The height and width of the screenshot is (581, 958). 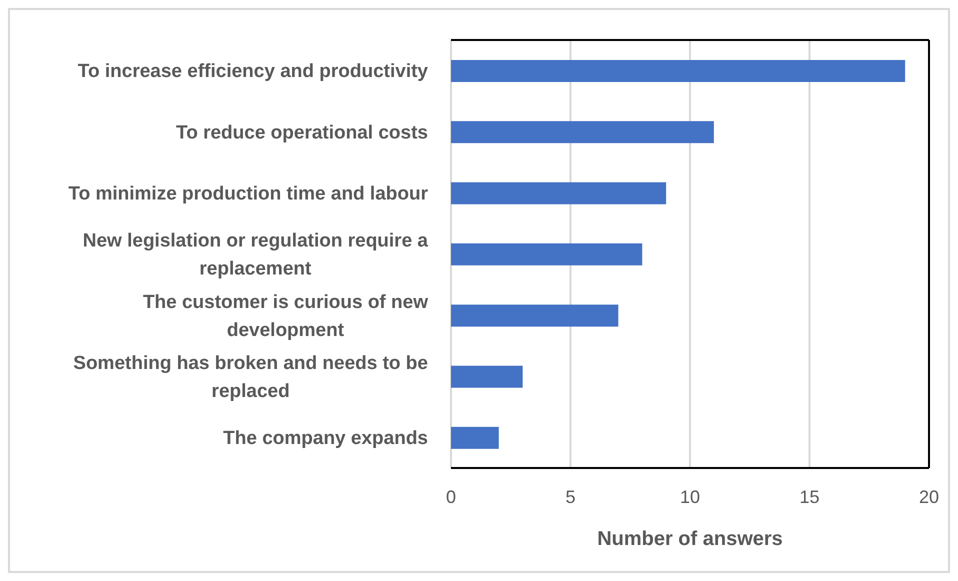 What do you see at coordinates (302, 133) in the screenshot?
I see `y-tick-label: To reduce operational costs` at bounding box center [302, 133].